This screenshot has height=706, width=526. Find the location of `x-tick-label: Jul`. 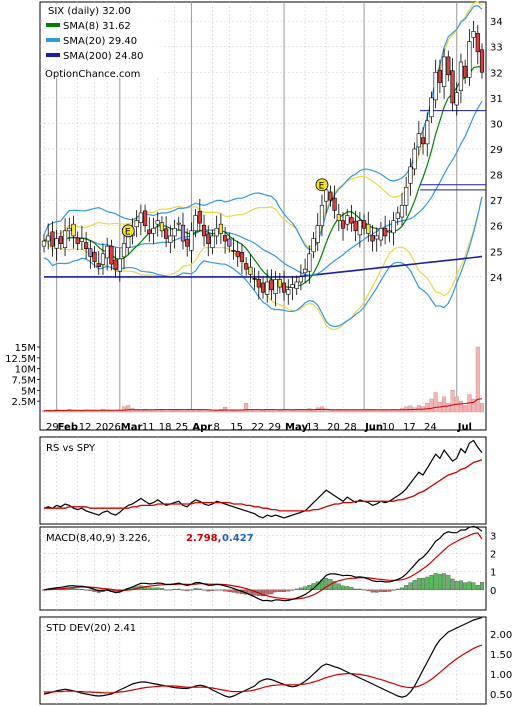

x-tick-label: Jul is located at coordinates (464, 427).